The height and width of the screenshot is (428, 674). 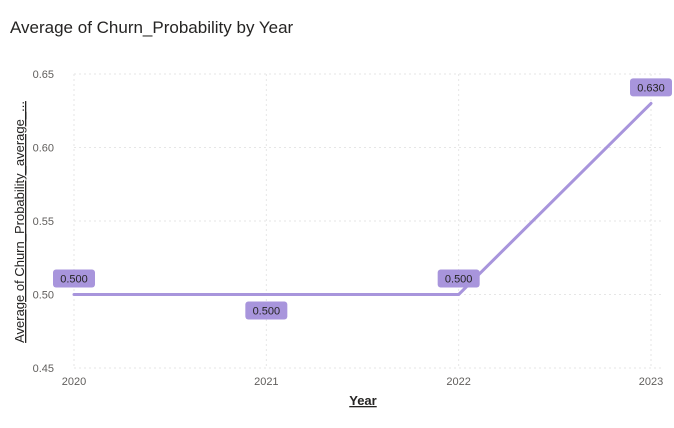 What do you see at coordinates (74, 382) in the screenshot?
I see `x-tick-label: 2020` at bounding box center [74, 382].